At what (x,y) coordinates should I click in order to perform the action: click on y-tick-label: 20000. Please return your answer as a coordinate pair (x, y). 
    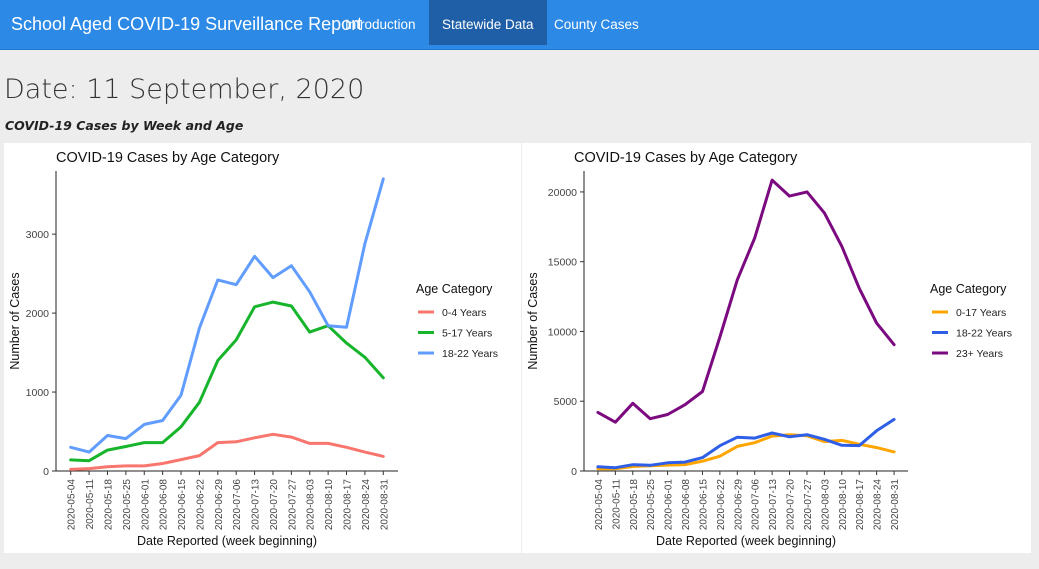
    Looking at the image, I should click on (562, 193).